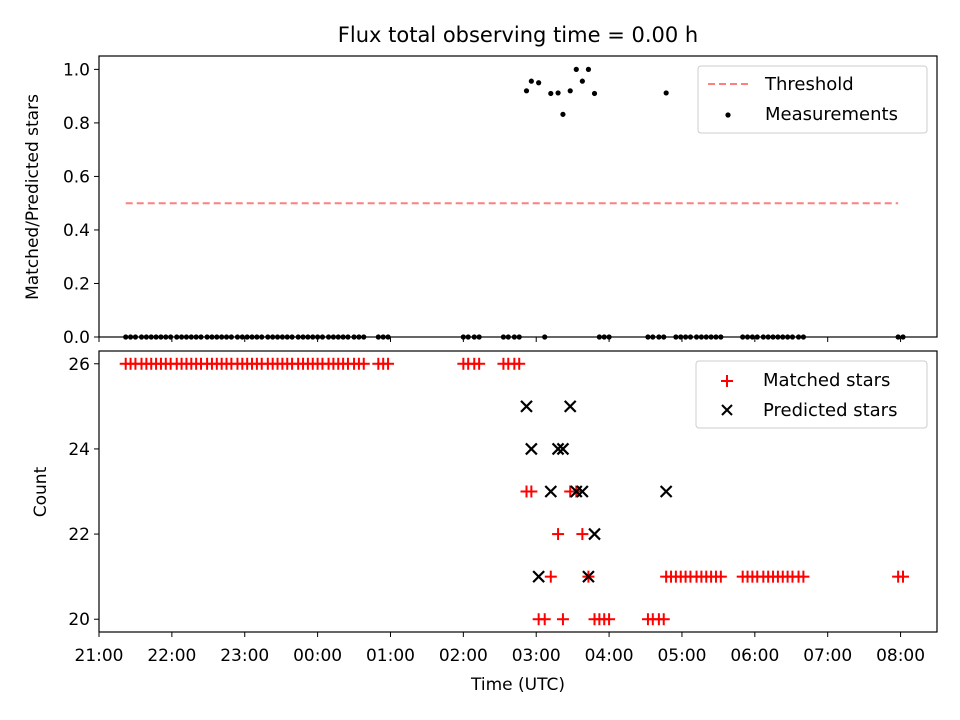 This screenshot has width=960, height=720. I want to click on bottom-legend: Matched stars Predicted stars, so click(811, 394).